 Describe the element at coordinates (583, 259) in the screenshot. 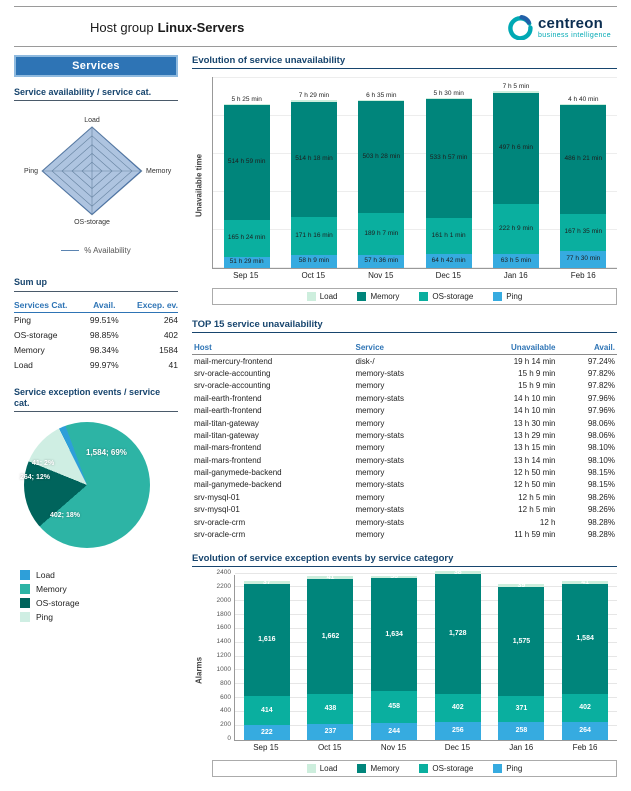

I see `bar-segment-value: 77 h 30 min` at that location.